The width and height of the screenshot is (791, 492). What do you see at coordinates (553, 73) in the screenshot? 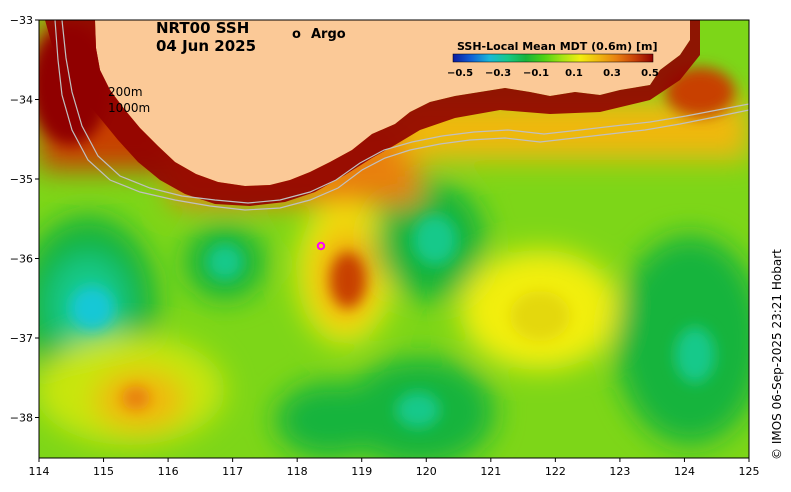
I see `colorbar-ticks: −0.5 −0.3 −0.1 0.1 0.3 0.5` at bounding box center [553, 73].